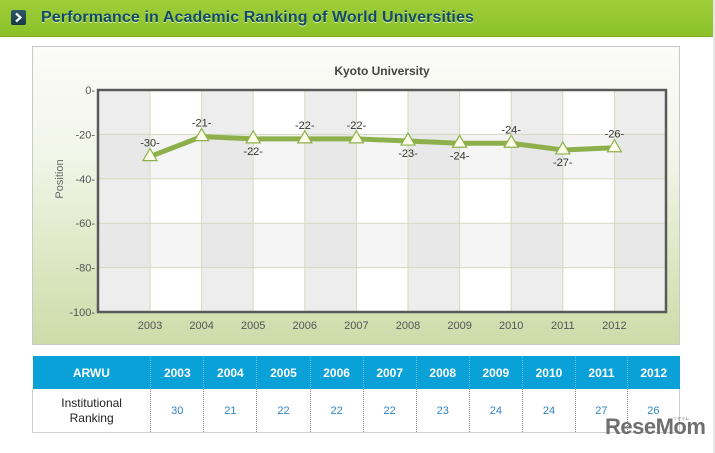 Image resolution: width=715 pixels, height=453 pixels. What do you see at coordinates (177, 372) in the screenshot?
I see `table-header-year: 2003` at bounding box center [177, 372].